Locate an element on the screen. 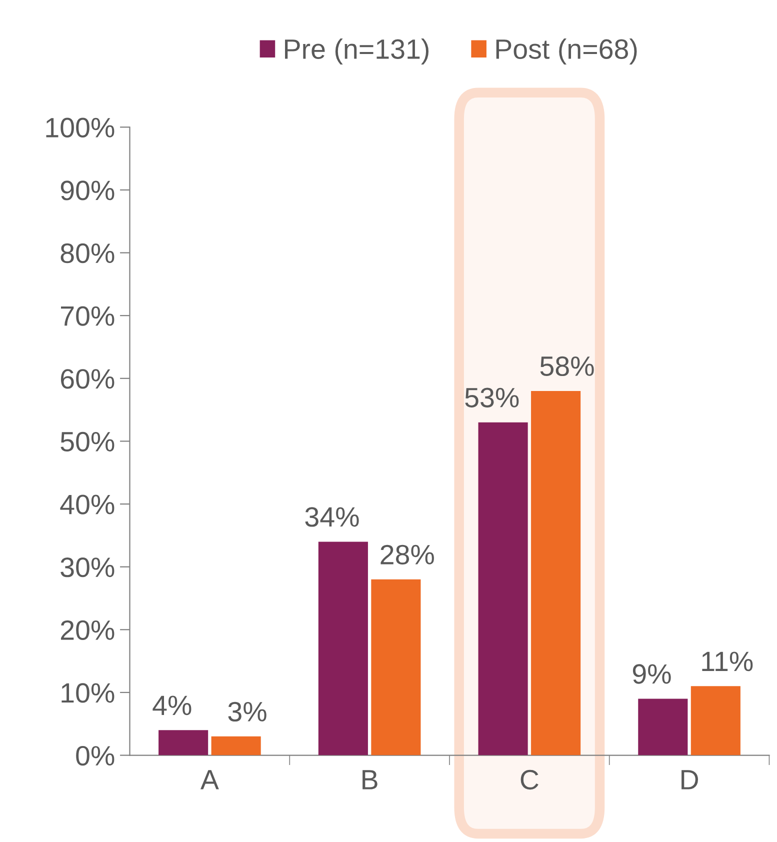 This screenshot has height=842, width=777. text: 28% is located at coordinates (407, 554).